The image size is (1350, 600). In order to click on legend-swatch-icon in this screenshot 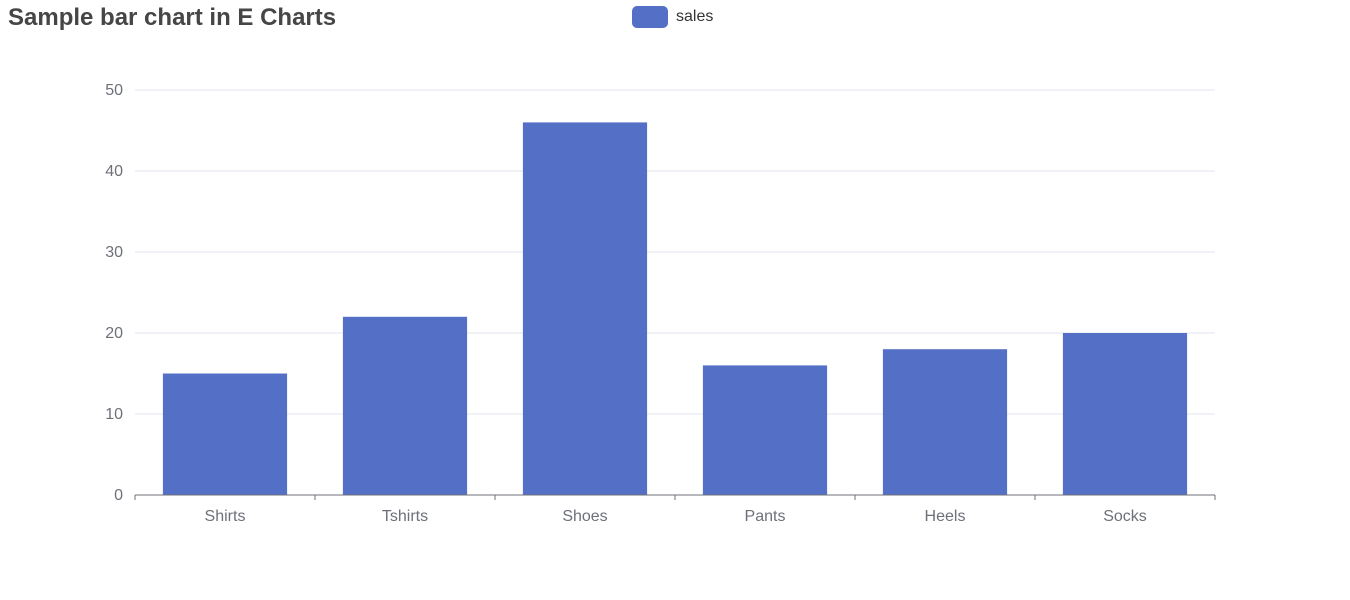, I will do `click(650, 17)`.